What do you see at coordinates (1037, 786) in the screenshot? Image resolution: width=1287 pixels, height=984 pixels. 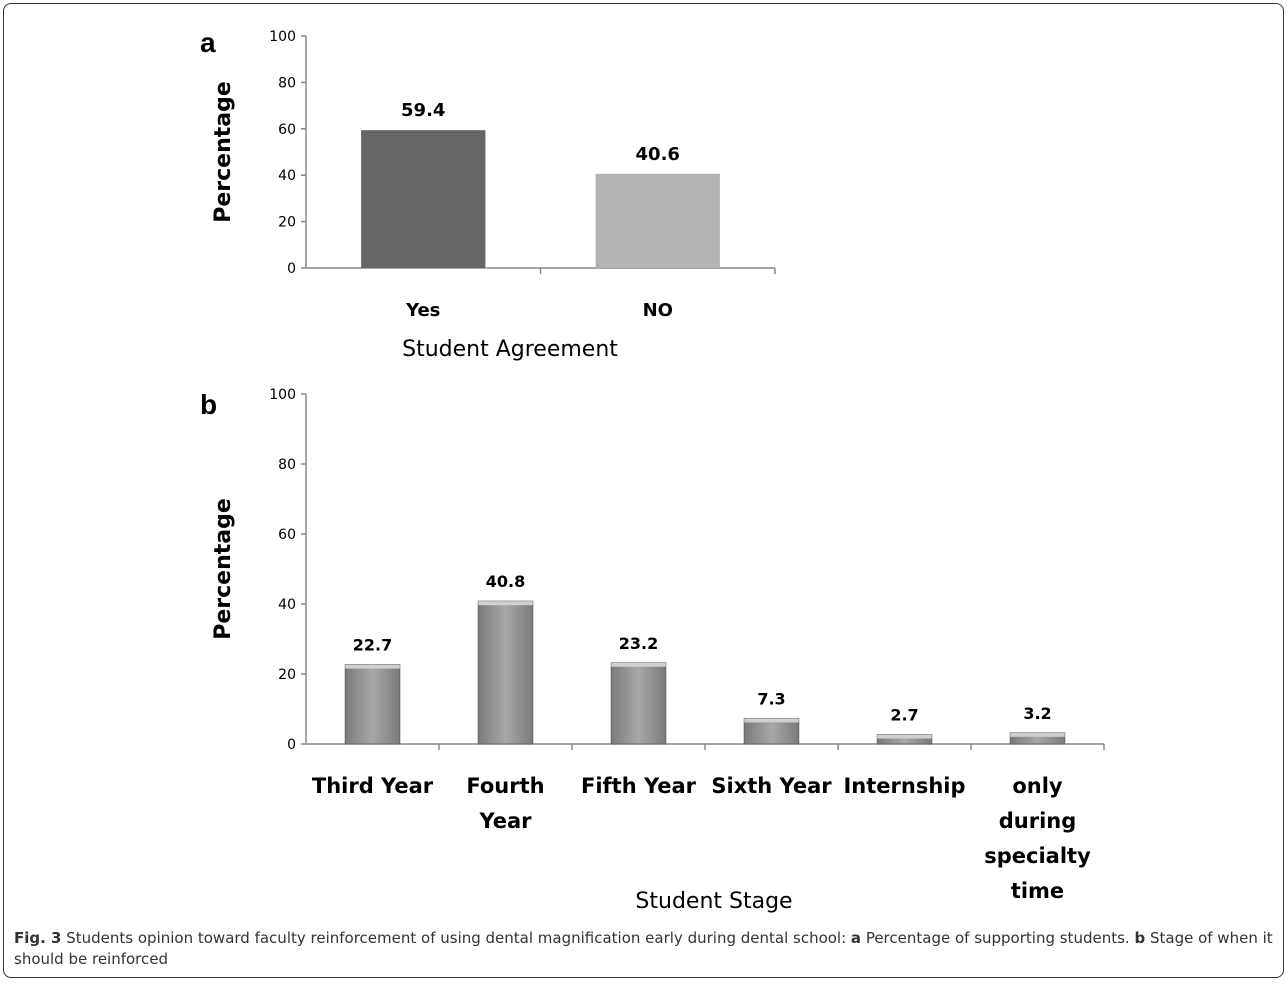 I see `panel-b-category-label: only` at bounding box center [1037, 786].